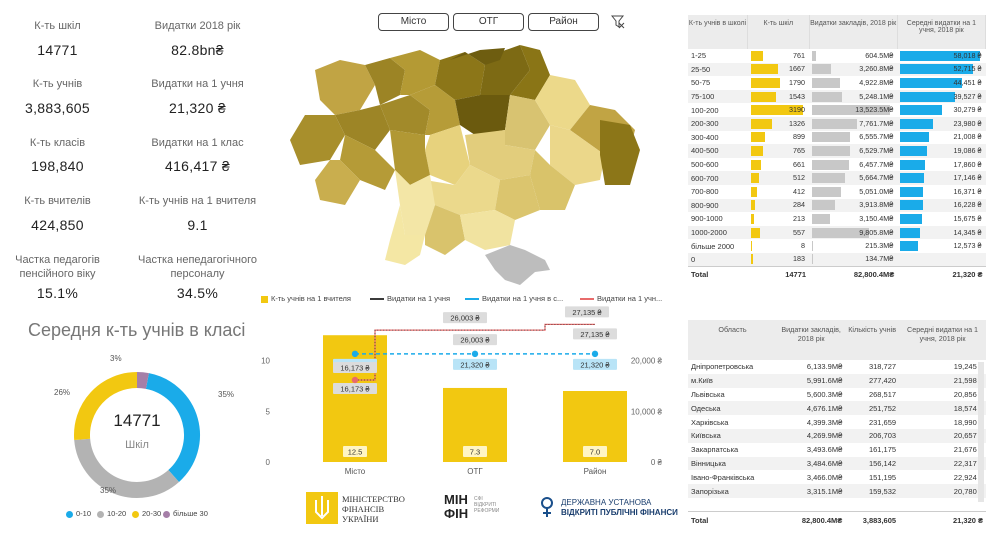 The image size is (993, 541). Describe the element at coordinates (837, 205) in the screenshot. I see `table-row: 800-900 284 3,913.8M₴ 16,228 ₴` at that location.